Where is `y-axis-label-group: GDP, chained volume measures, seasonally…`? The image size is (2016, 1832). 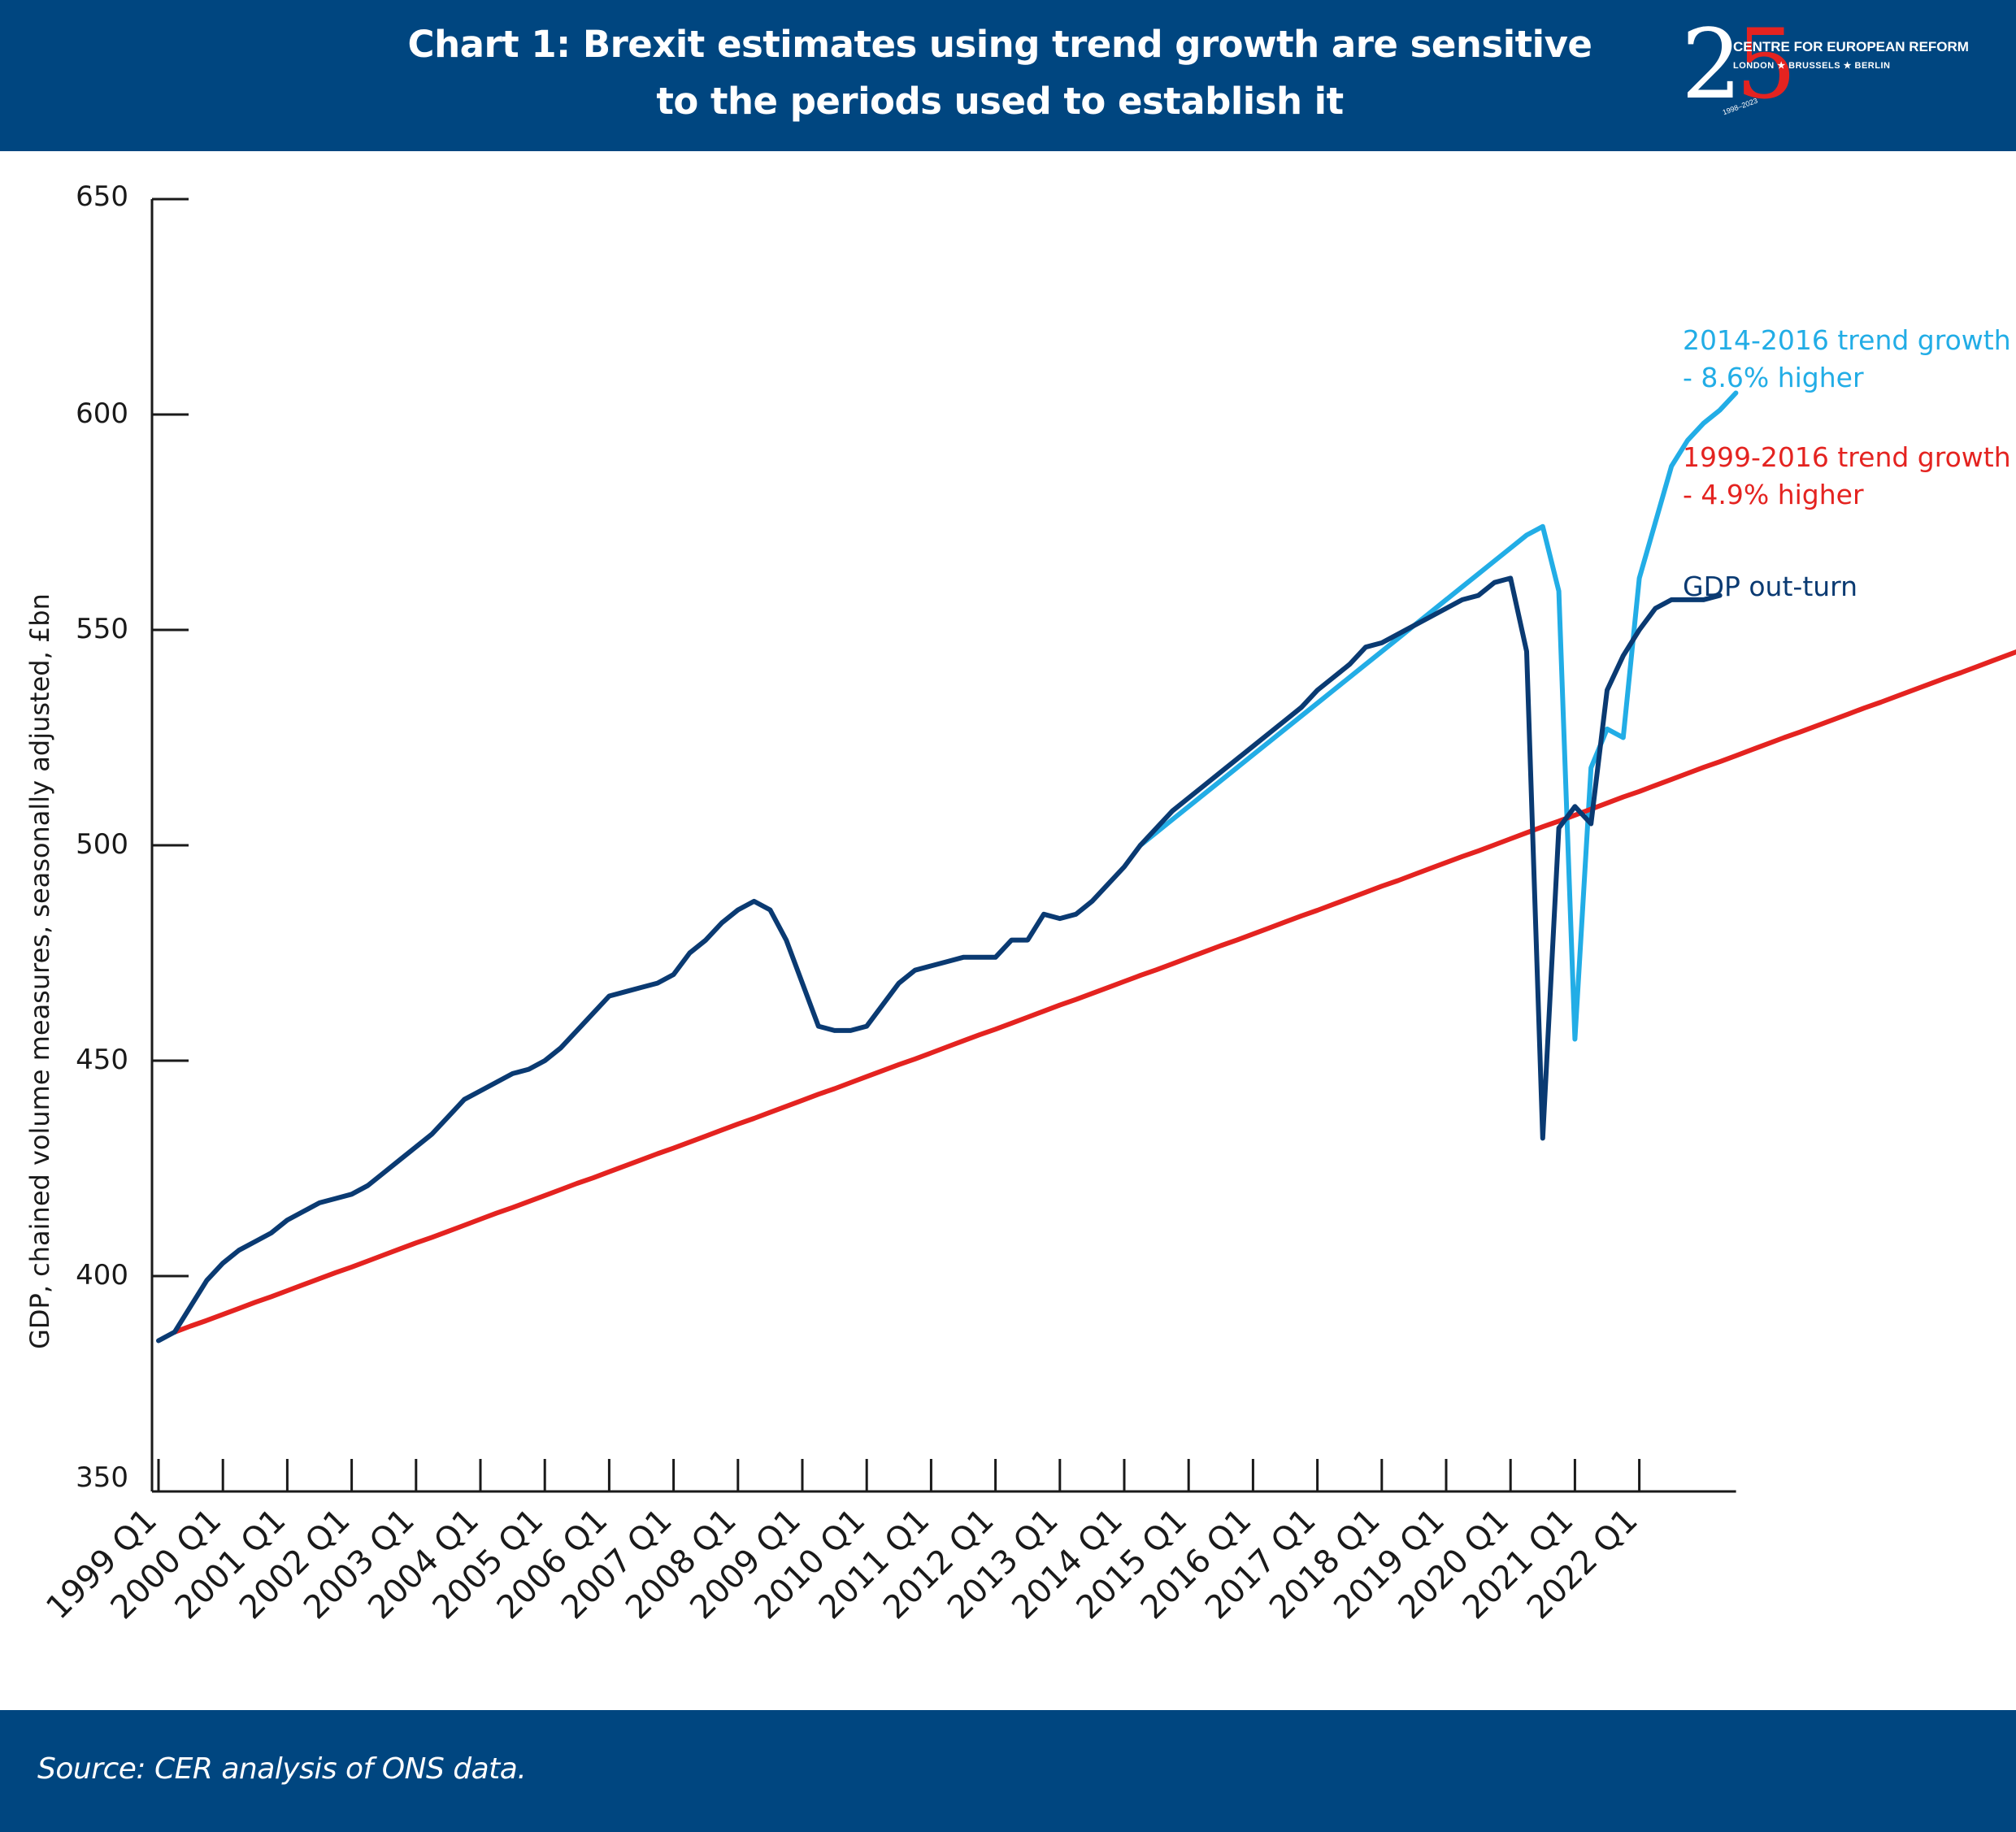
y-axis-label-group: GDP, chained volume measures, seasonally… is located at coordinates (39, 971).